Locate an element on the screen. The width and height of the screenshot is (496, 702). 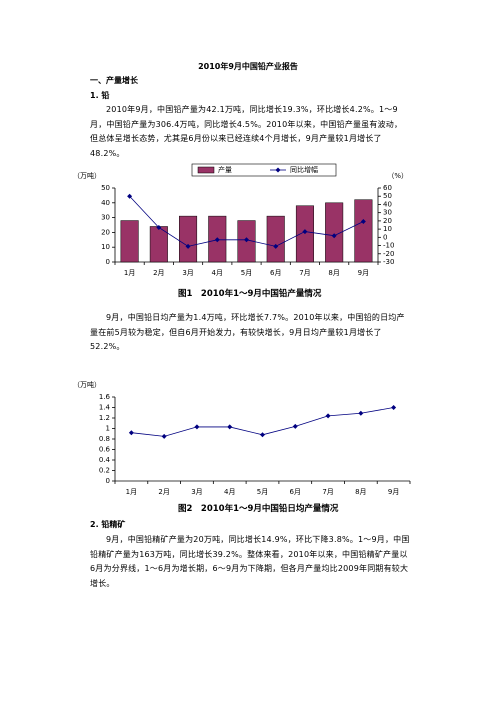
y-tick-label: 1 is located at coordinates (108, 429).